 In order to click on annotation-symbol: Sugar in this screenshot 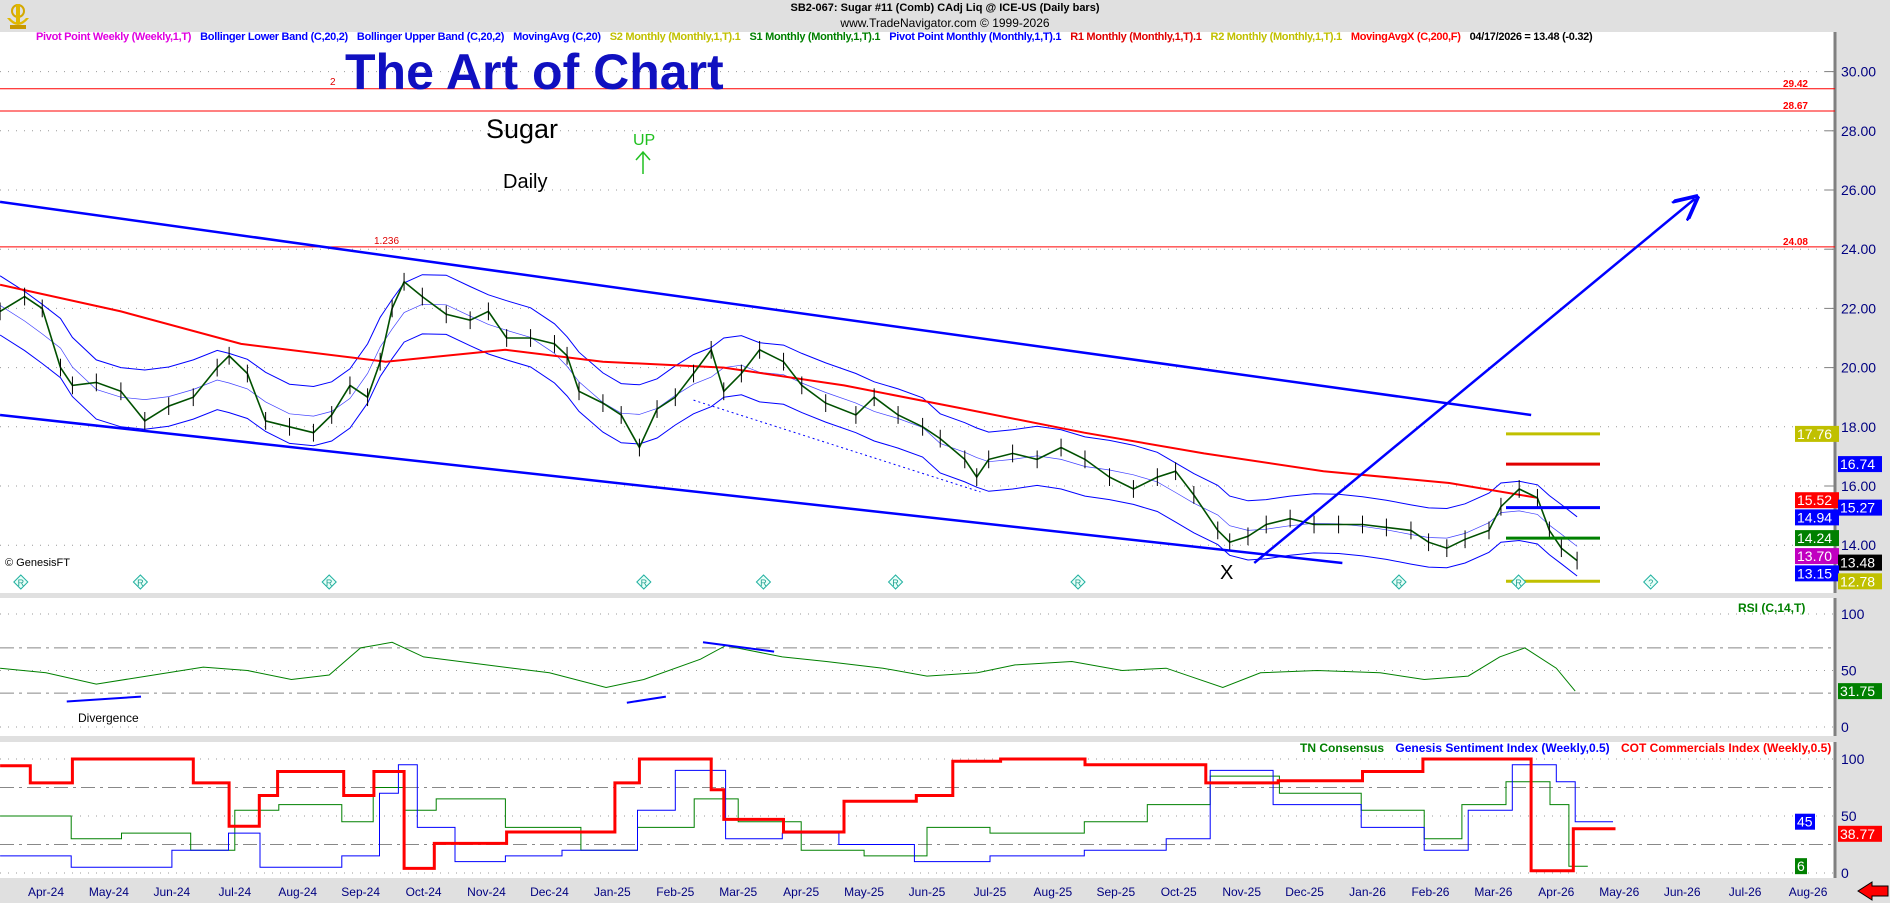, I will do `click(522, 129)`.